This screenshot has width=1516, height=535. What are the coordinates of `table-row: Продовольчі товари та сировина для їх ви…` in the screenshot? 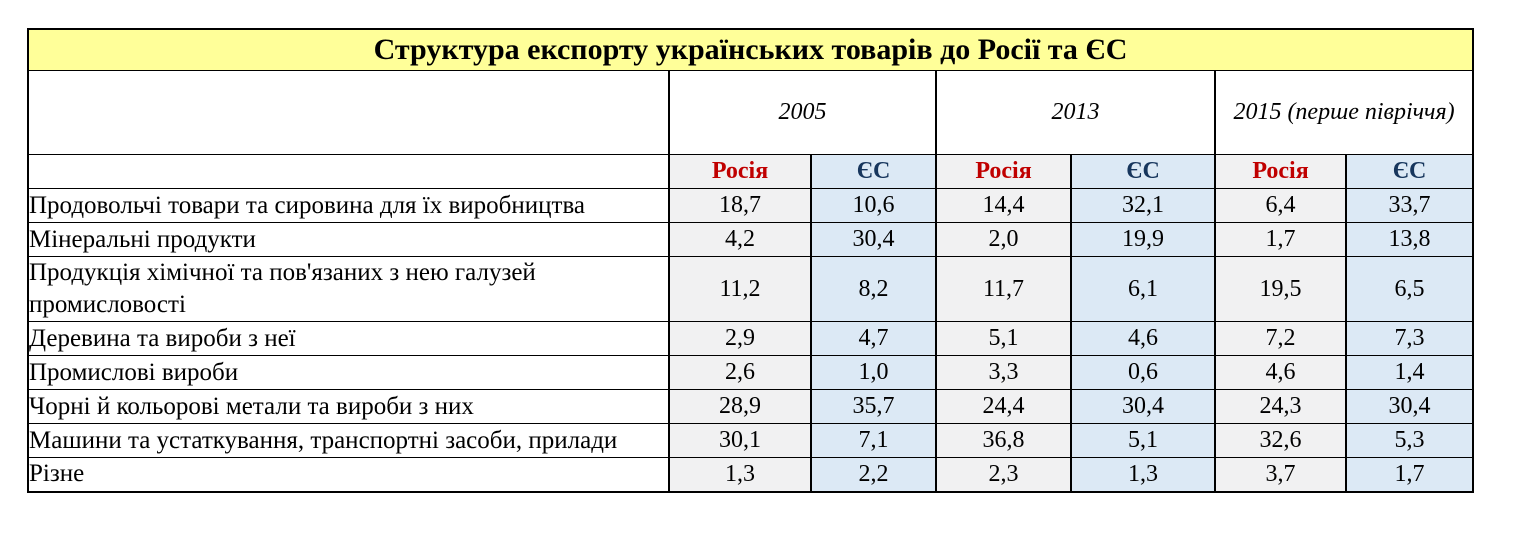 It's located at (751, 205).